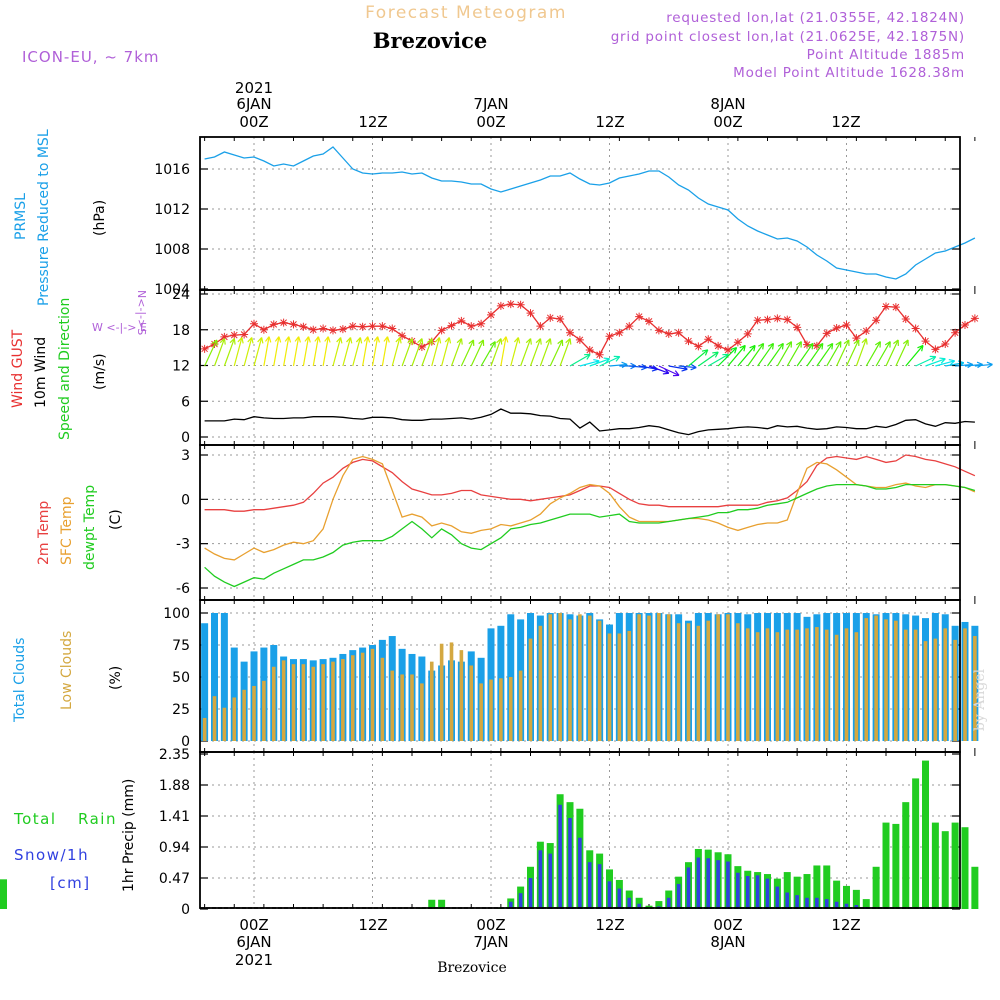 This screenshot has height=1000, width=1000. Describe the element at coordinates (185, 500) in the screenshot. I see `y-tick-label: 0` at that location.